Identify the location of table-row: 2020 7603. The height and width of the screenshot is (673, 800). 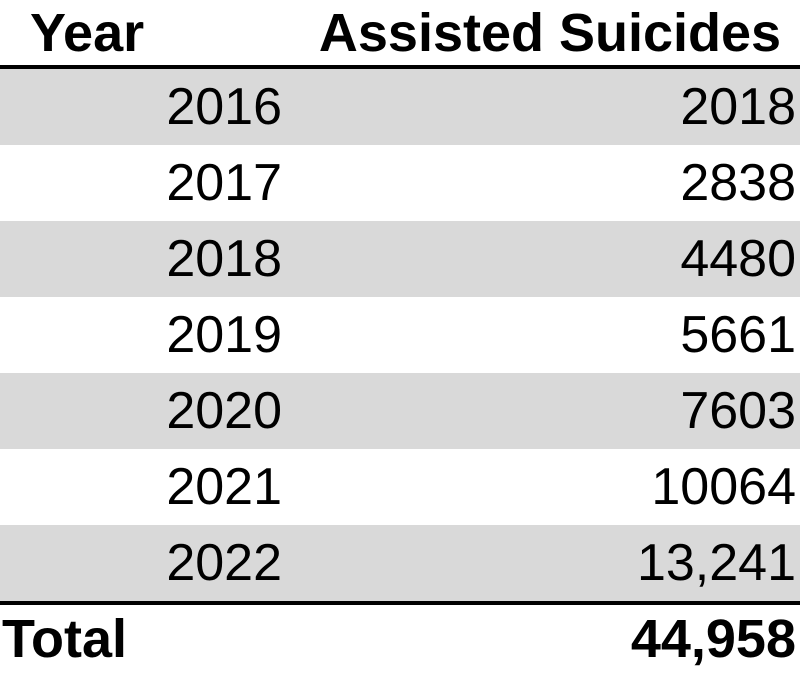
(400, 411).